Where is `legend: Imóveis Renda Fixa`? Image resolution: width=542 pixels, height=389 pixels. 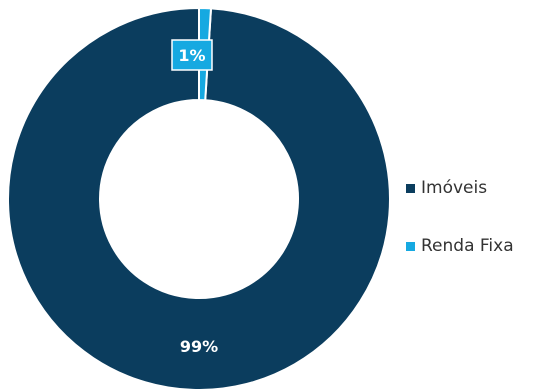
legend: Imóveis Renda Fixa is located at coordinates (460, 234).